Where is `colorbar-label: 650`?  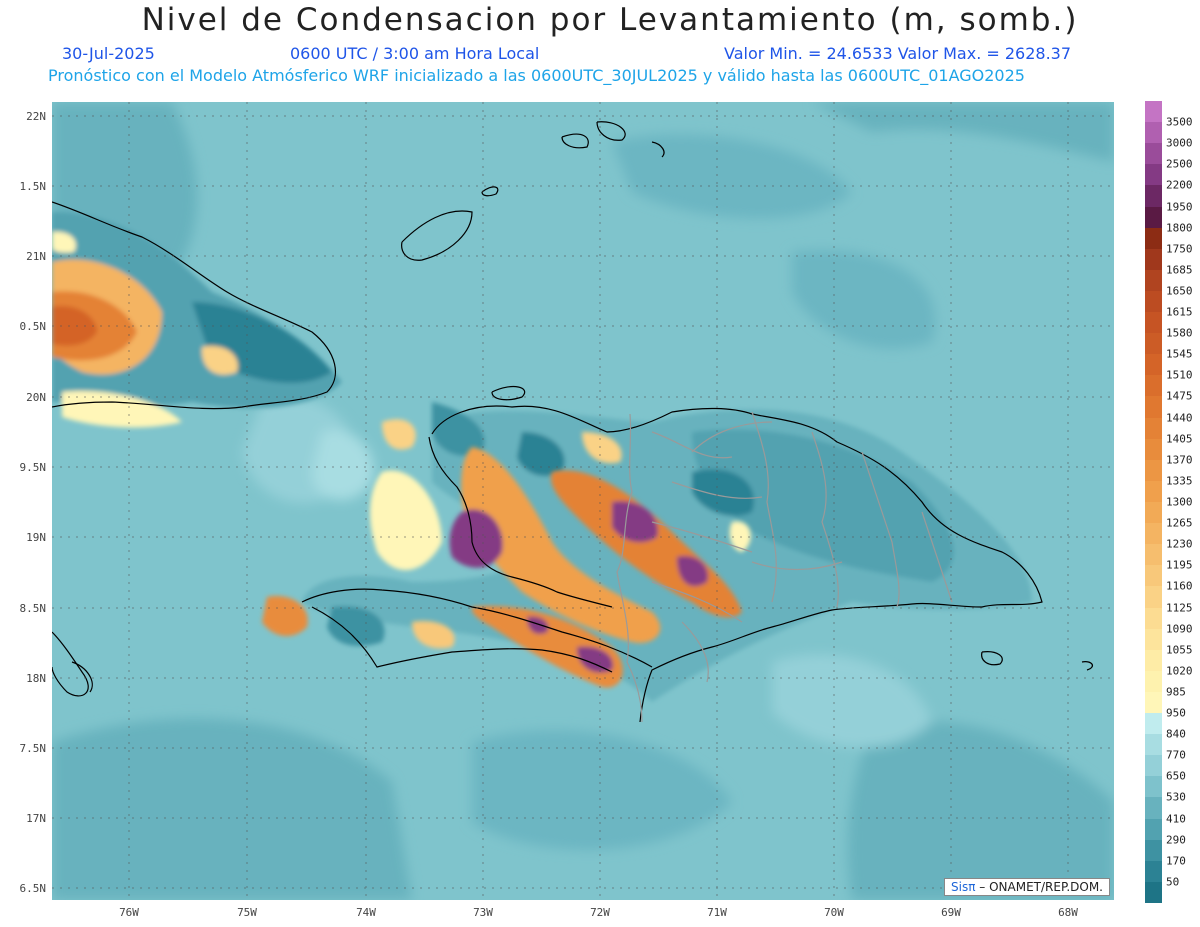
colorbar-label: 650 is located at coordinates (1176, 776).